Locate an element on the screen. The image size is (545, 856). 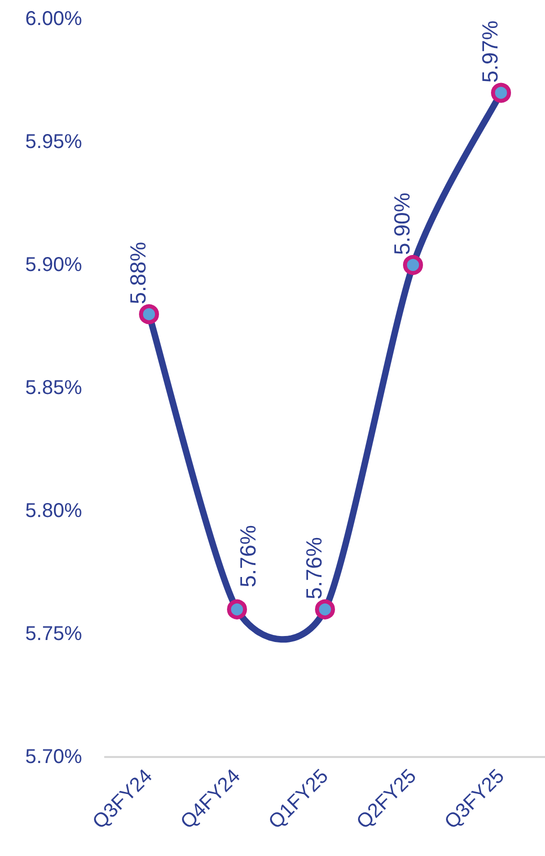
y-tick-label: 5.75% is located at coordinates (53, 634).